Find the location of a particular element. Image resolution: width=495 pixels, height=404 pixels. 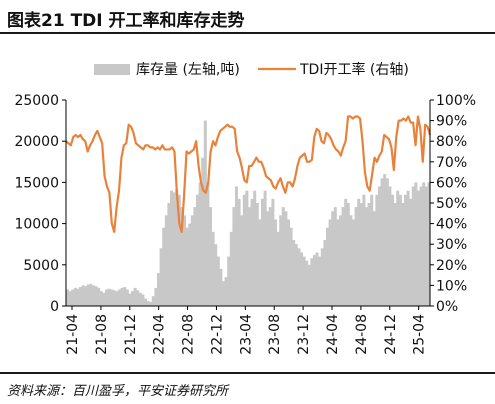

x-tick-label: 22-08 is located at coordinates (189, 334).